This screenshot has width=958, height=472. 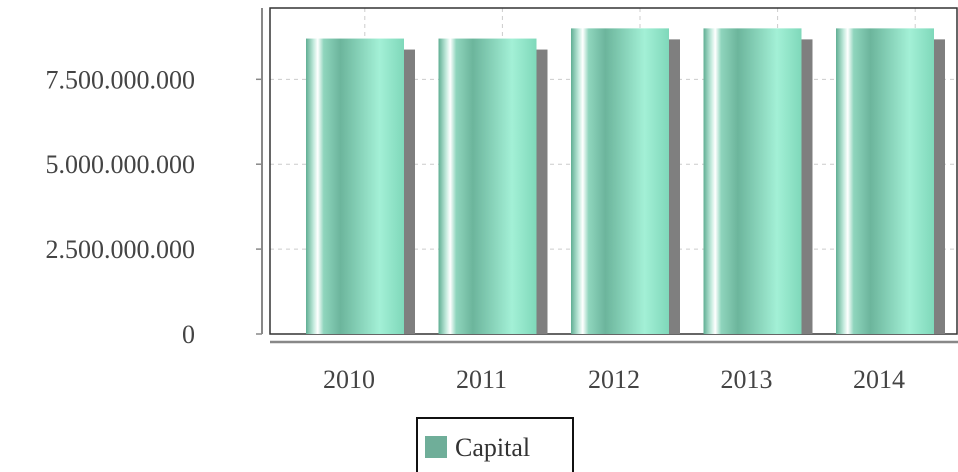 What do you see at coordinates (121, 249) in the screenshot?
I see `y-tick-label: 2.500.000.000` at bounding box center [121, 249].